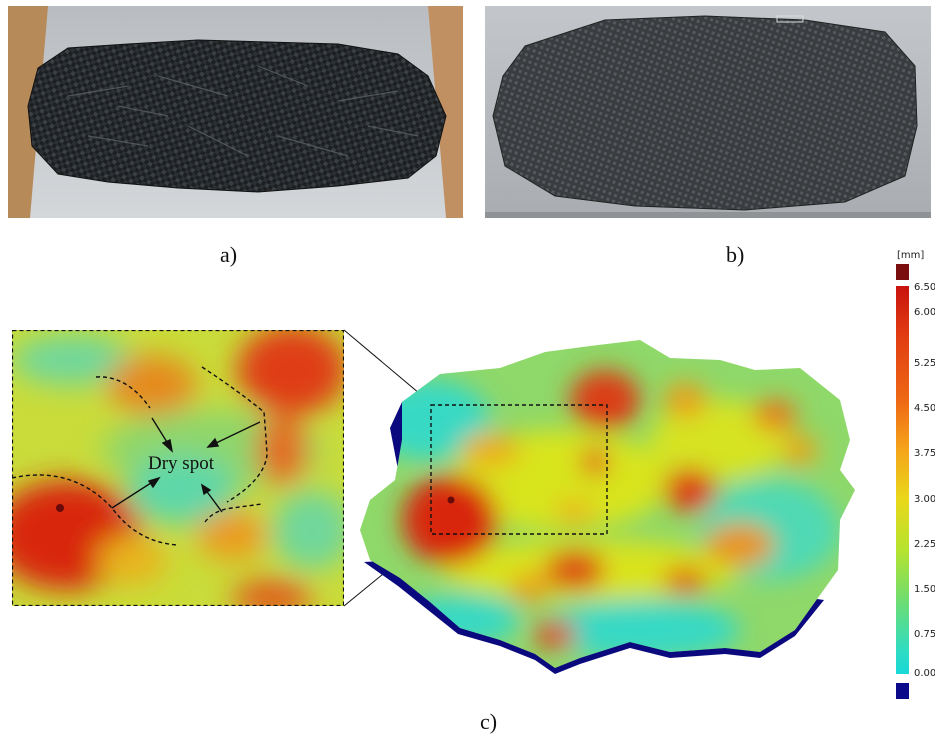  Describe the element at coordinates (911, 255) in the screenshot. I see `colorbar-unit: [mm]` at that location.